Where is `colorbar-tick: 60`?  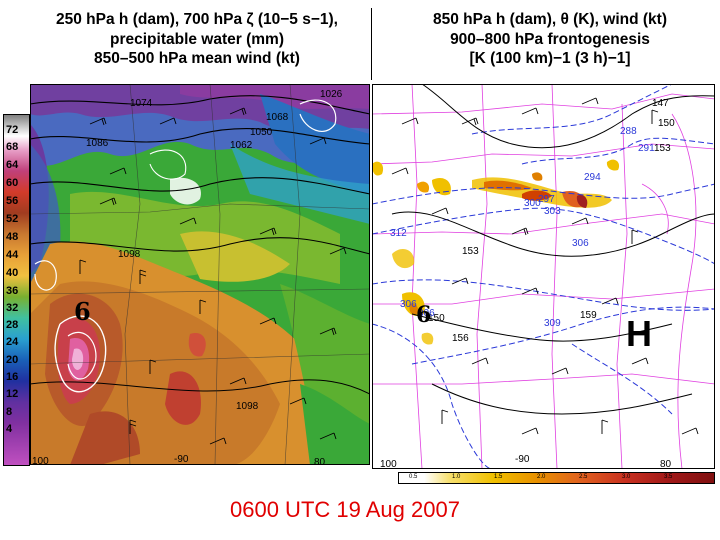 colorbar-tick: 60 is located at coordinates (12, 183).